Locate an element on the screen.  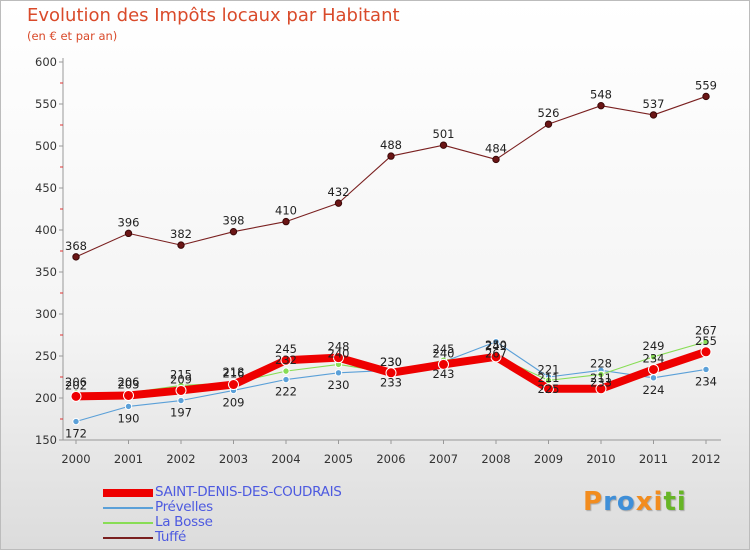
x-tick-label: 2000 is located at coordinates (75, 459).